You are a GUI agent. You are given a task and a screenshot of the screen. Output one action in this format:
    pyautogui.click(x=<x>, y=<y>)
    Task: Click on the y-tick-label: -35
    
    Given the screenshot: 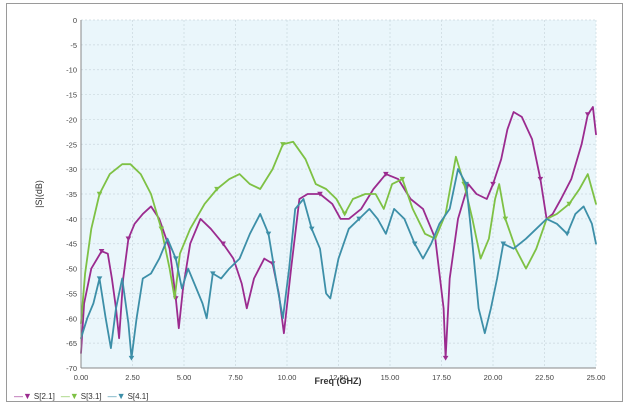 What is the action you would take?
    pyautogui.click(x=71, y=194)
    